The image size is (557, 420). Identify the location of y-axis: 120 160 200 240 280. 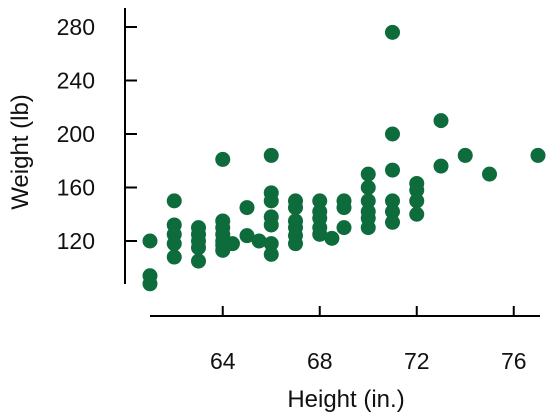
(97, 146).